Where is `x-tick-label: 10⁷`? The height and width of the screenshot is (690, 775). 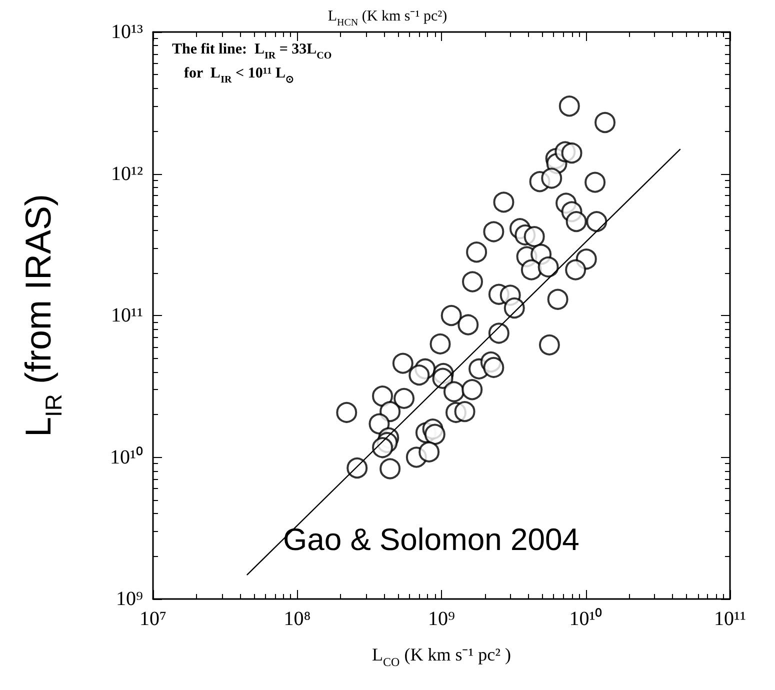 x-tick-label: 10⁷ is located at coordinates (153, 619).